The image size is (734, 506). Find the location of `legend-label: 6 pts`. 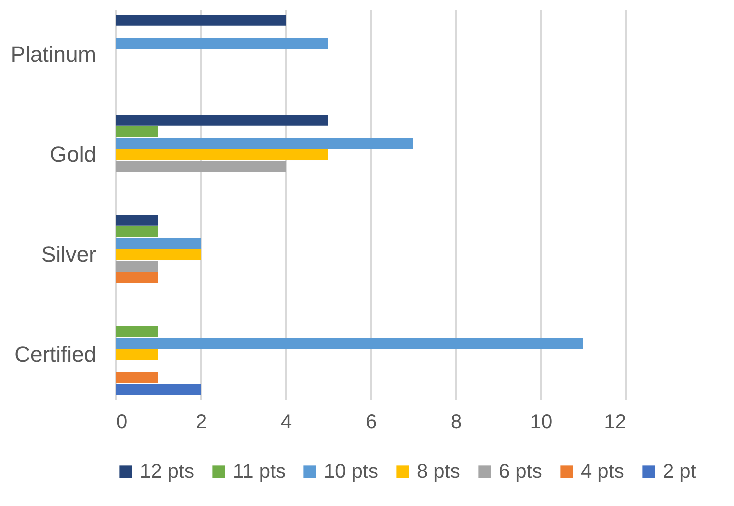

legend-label: 6 pts is located at coordinates (520, 472).